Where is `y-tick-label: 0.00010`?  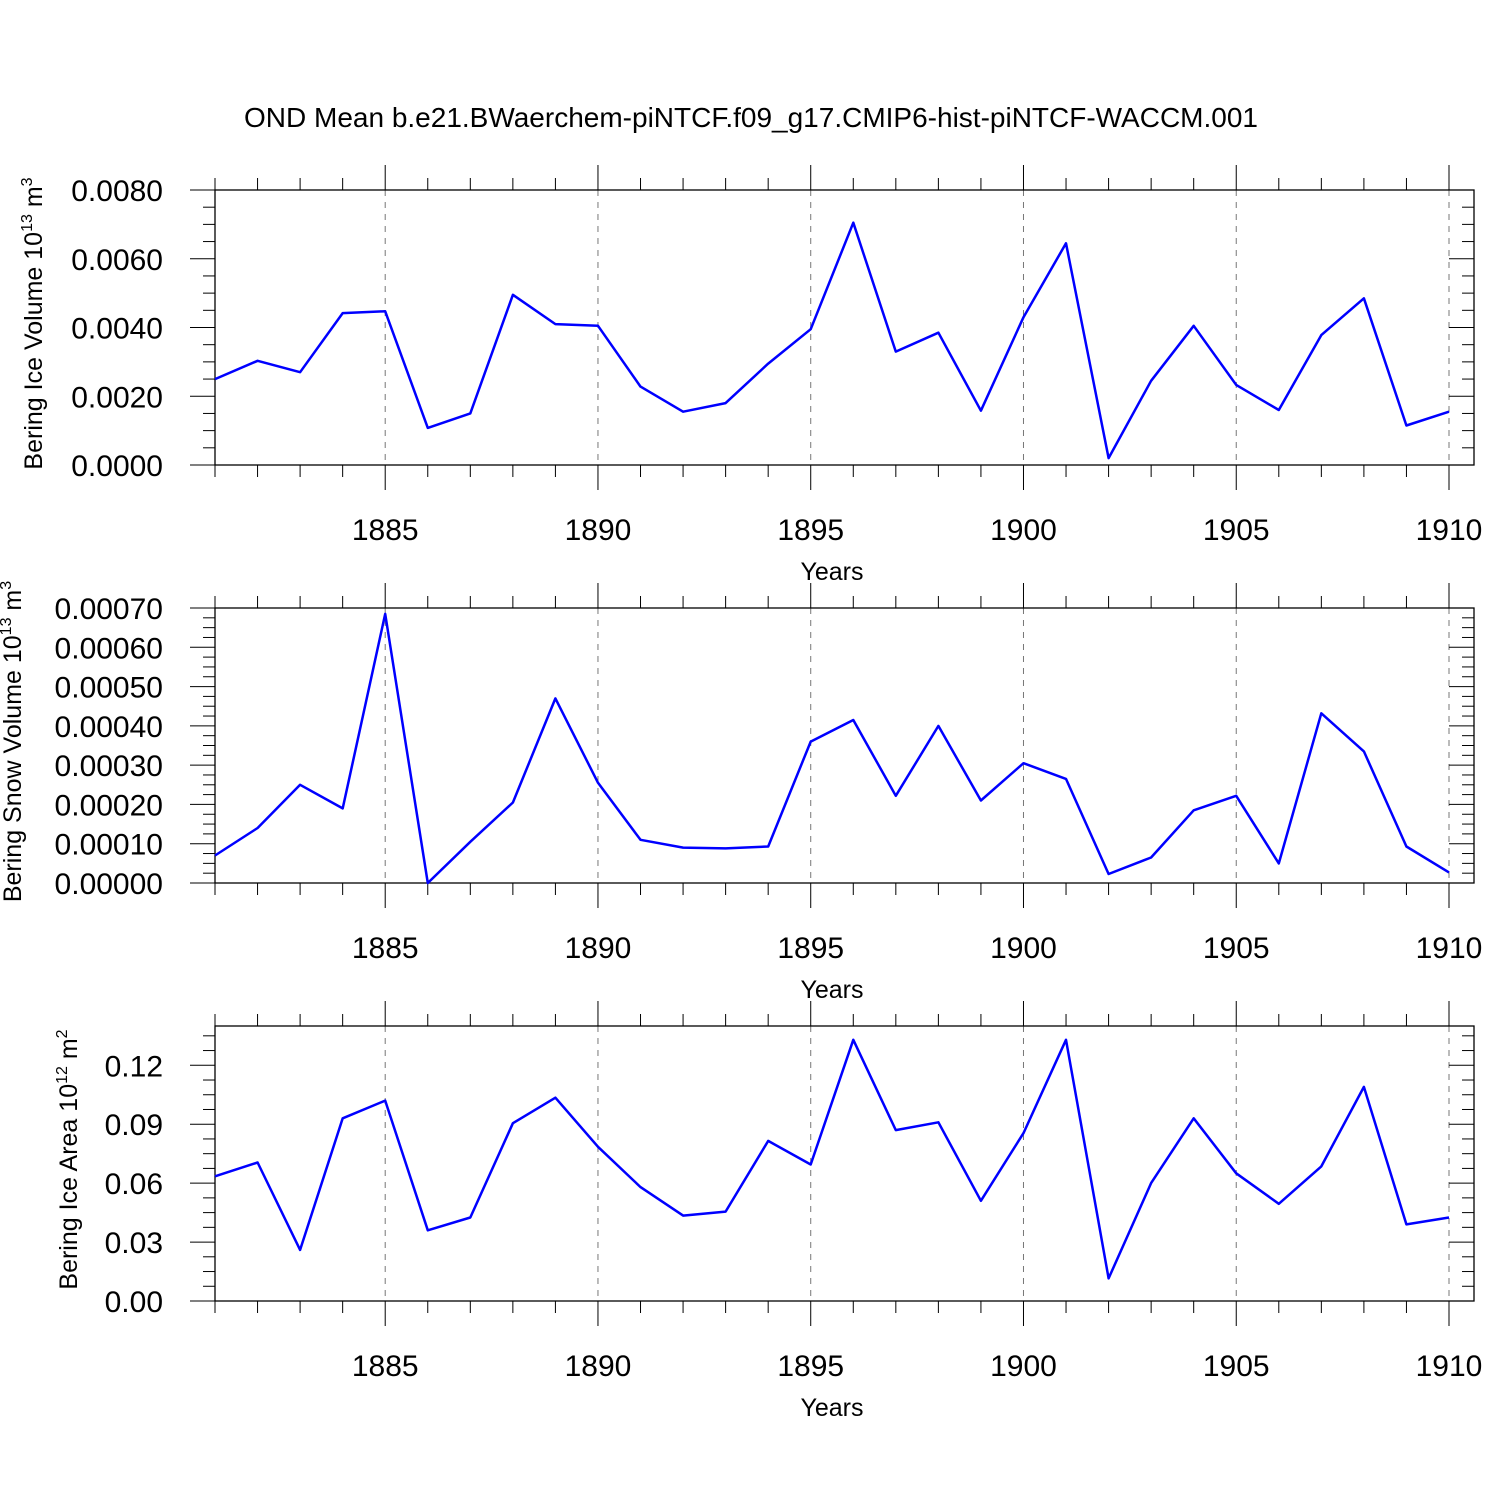
y-tick-label: 0.00010 is located at coordinates (109, 845).